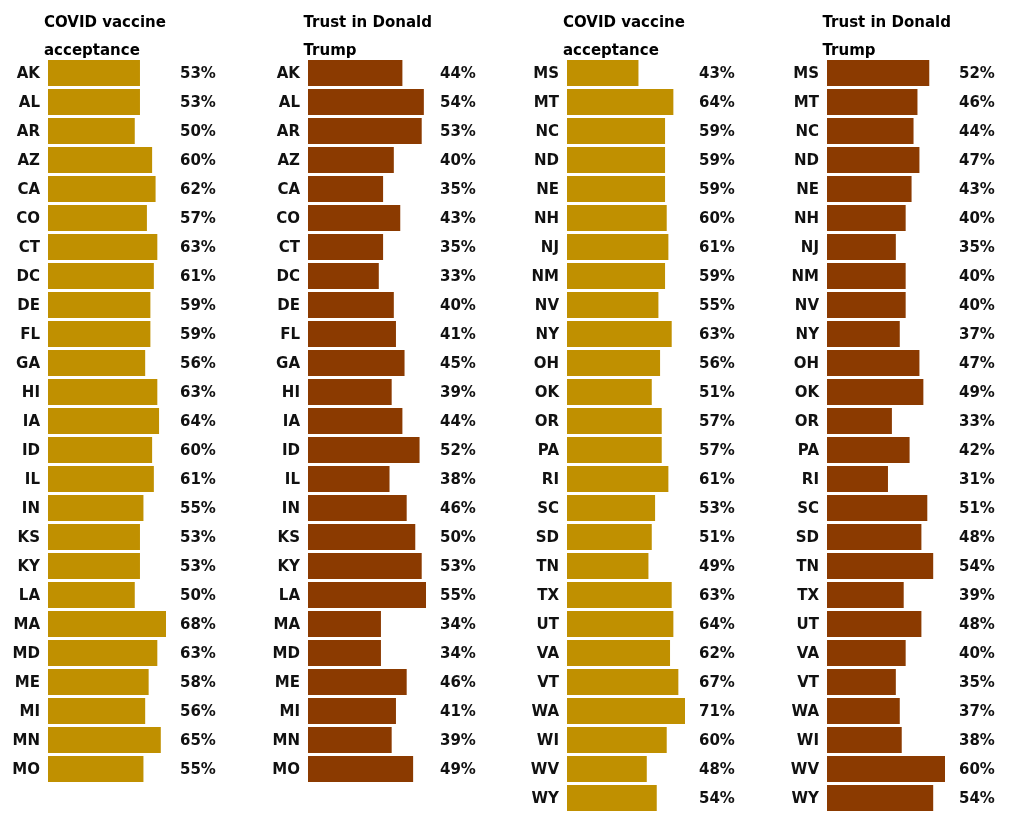  What do you see at coordinates (717, 131) in the screenshot?
I see `data-label: 59%` at bounding box center [717, 131].